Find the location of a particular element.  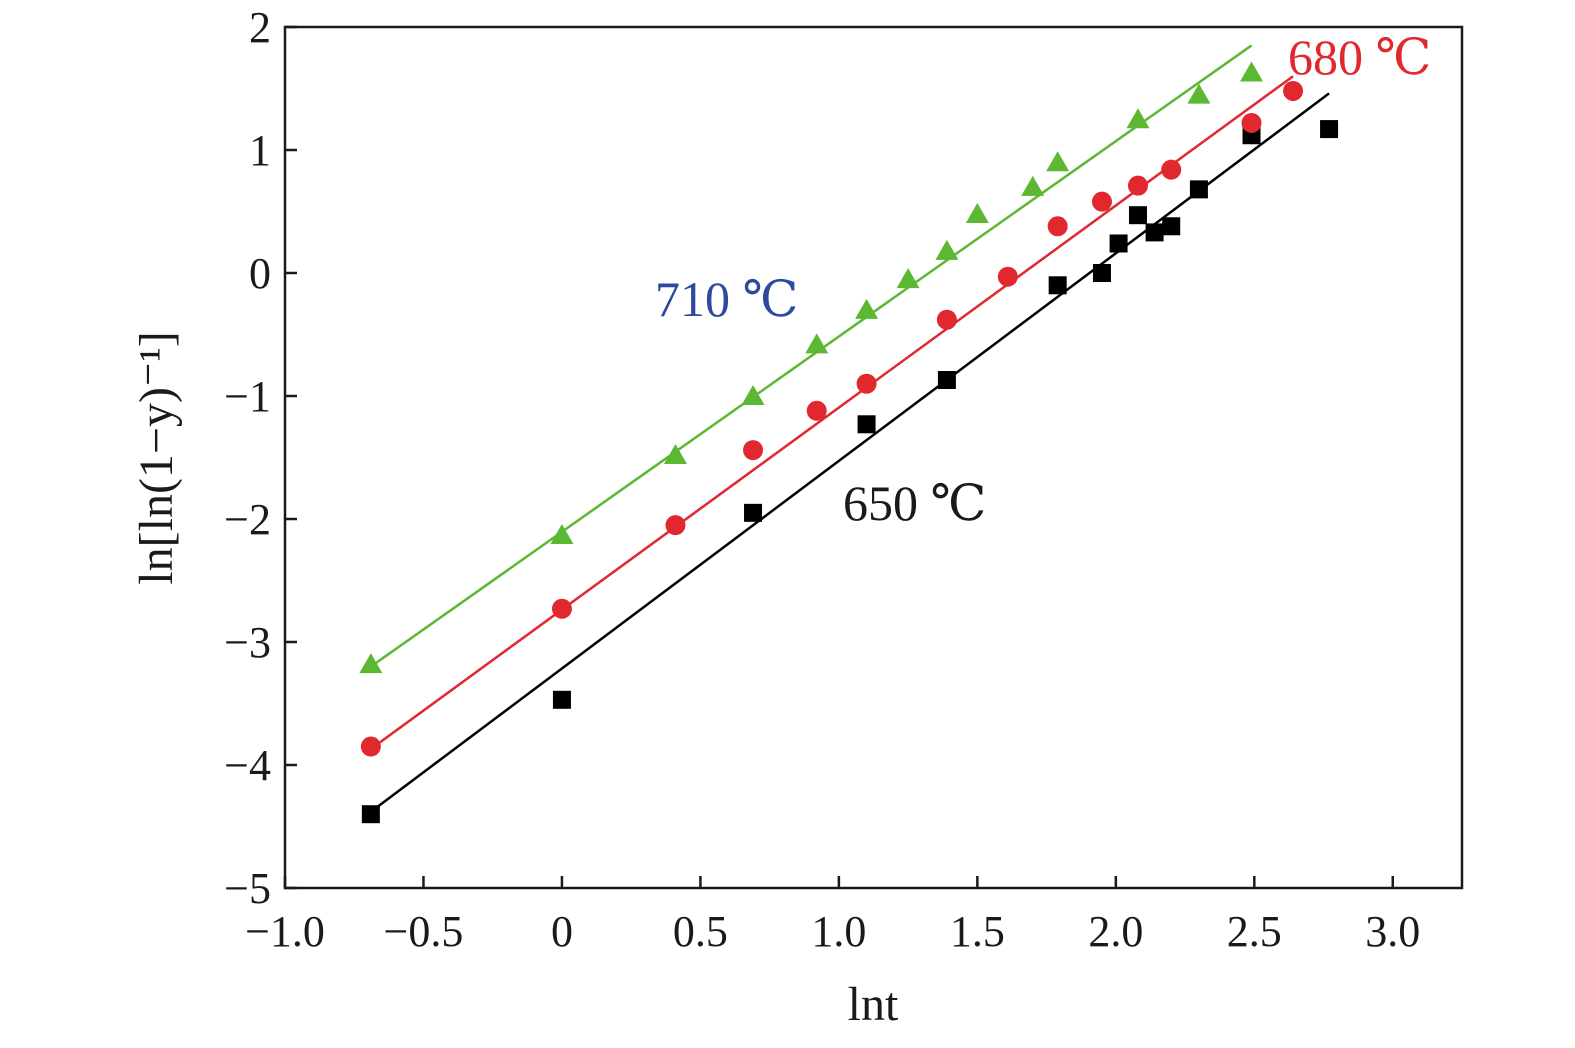

x-tick-label: 3.0 is located at coordinates (1392, 931).